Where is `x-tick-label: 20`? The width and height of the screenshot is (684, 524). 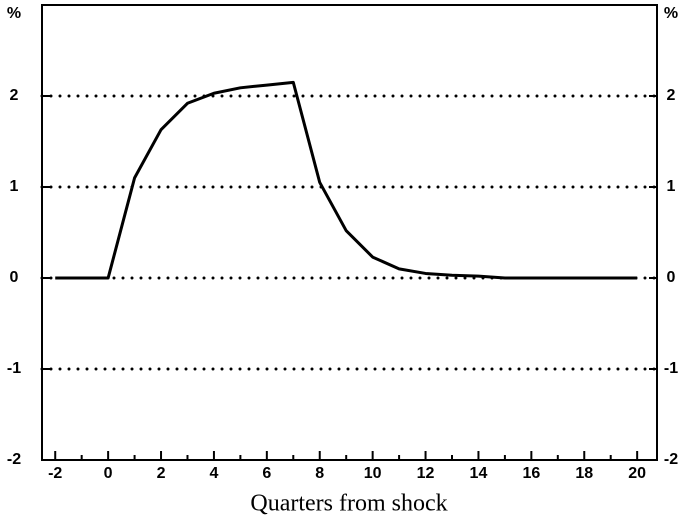 x-tick-label: 20 is located at coordinates (637, 473).